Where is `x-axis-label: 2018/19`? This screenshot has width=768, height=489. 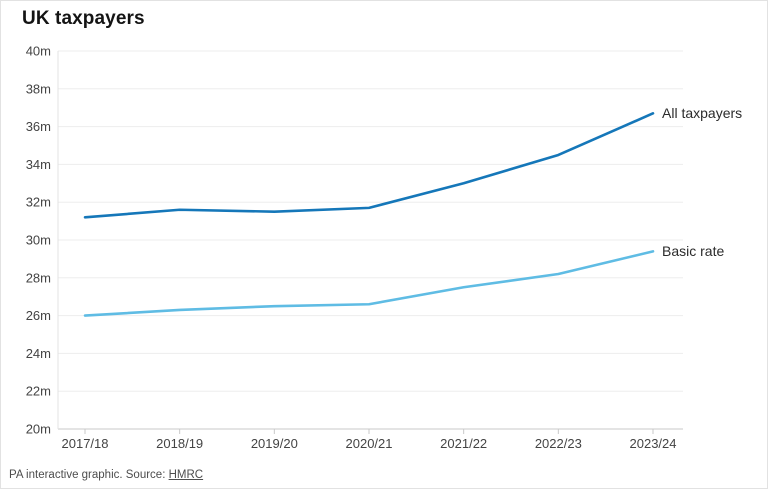 x-axis-label: 2018/19 is located at coordinates (179, 443).